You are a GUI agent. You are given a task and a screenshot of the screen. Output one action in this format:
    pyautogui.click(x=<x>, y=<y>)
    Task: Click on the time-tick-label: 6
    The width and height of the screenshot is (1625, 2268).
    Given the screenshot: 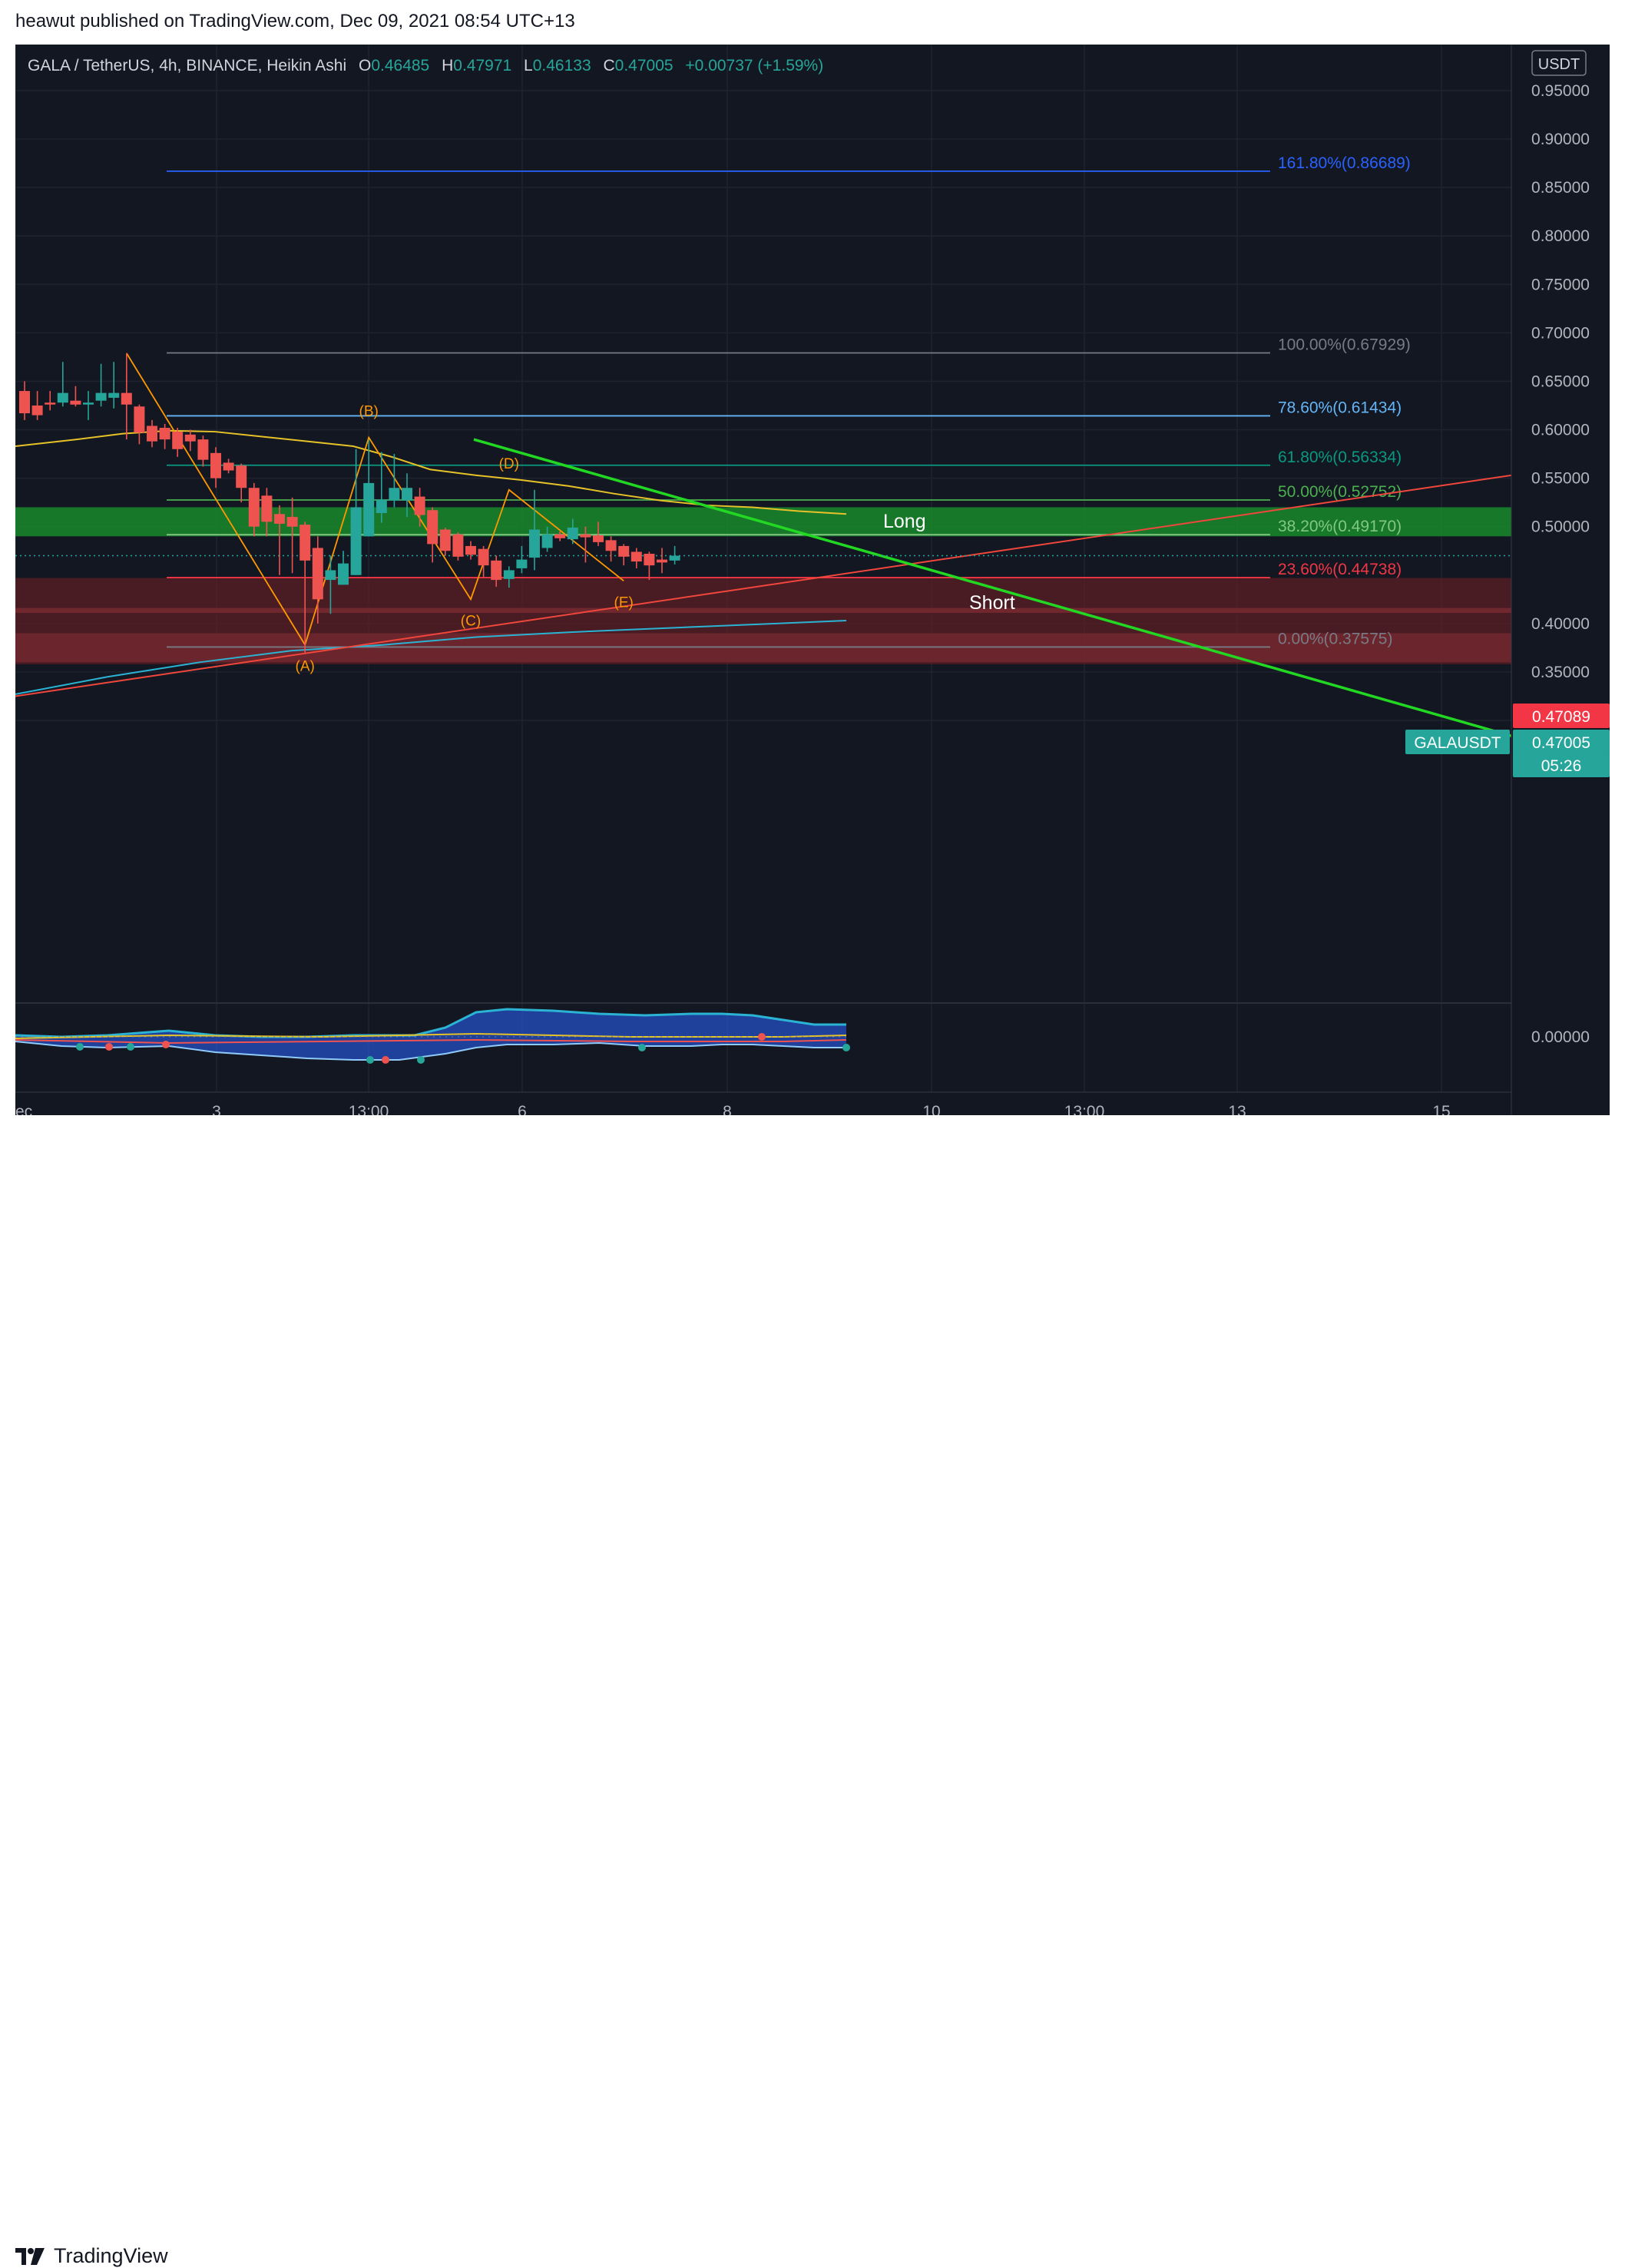 What is the action you would take?
    pyautogui.click(x=522, y=1109)
    